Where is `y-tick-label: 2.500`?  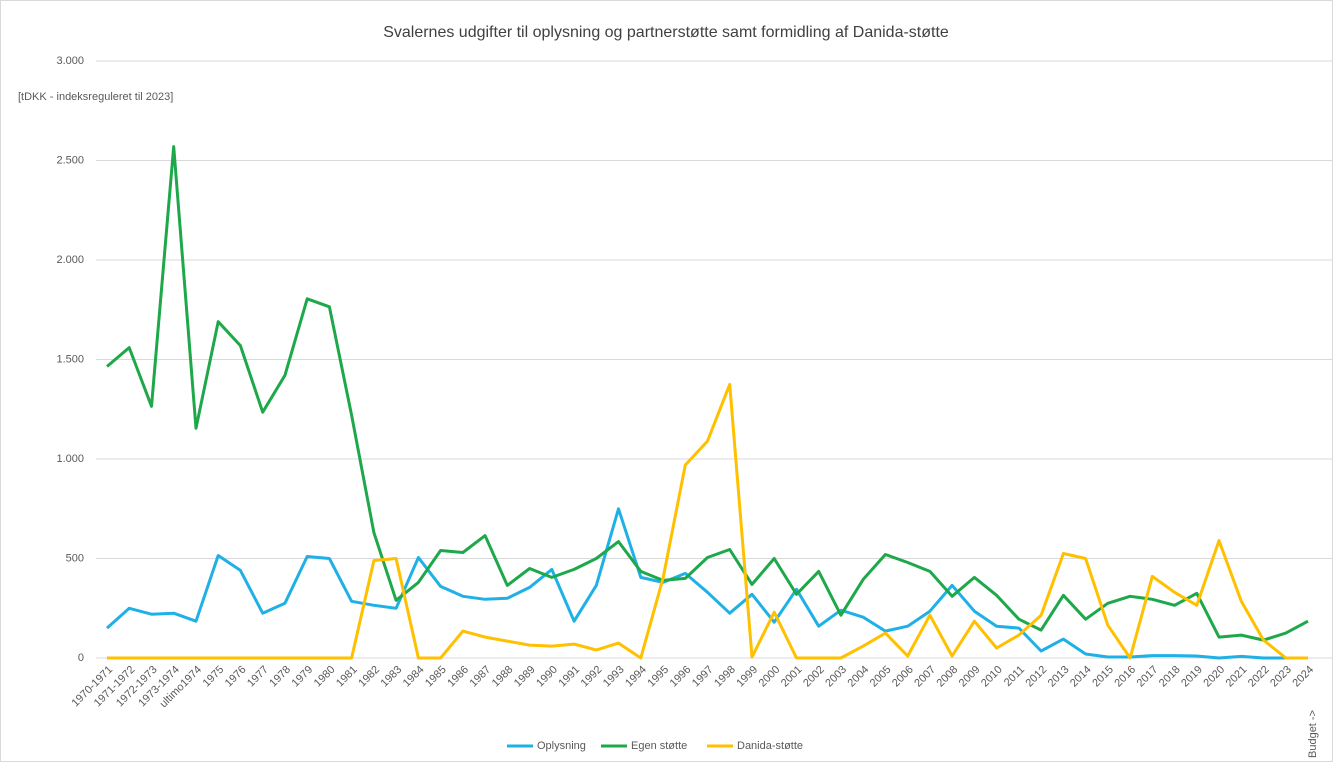
y-tick-label: 2.500 is located at coordinates (70, 160).